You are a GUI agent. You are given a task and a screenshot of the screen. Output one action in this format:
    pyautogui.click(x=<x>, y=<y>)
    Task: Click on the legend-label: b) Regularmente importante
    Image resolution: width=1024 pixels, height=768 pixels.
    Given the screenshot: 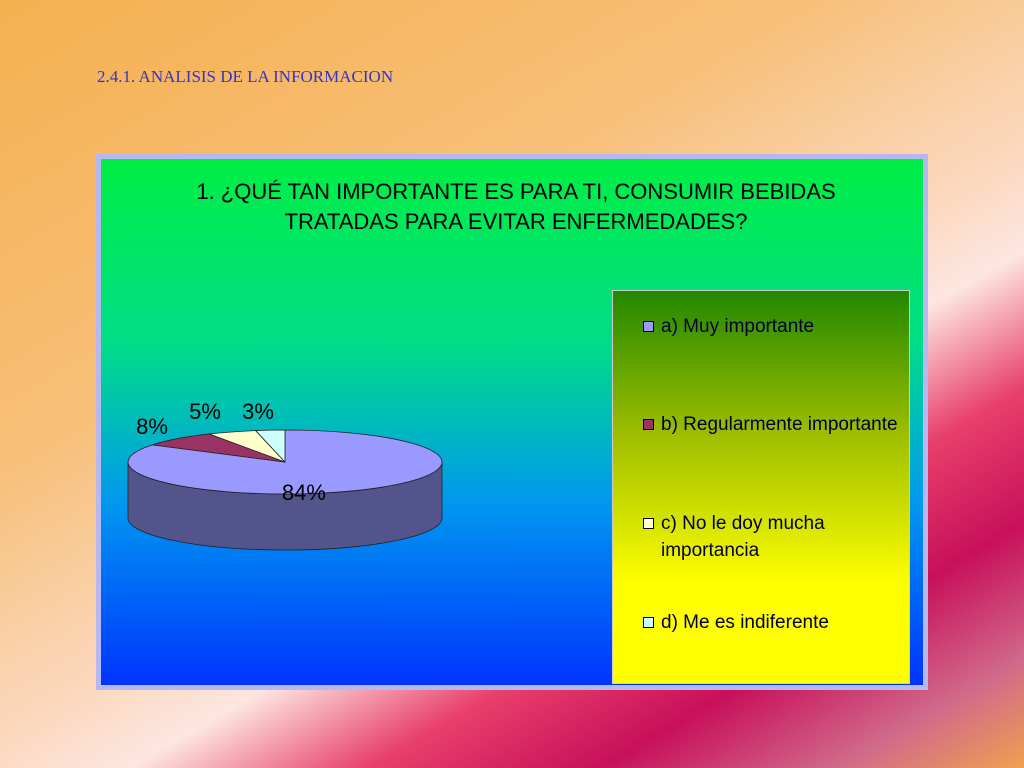 What is the action you would take?
    pyautogui.click(x=779, y=424)
    